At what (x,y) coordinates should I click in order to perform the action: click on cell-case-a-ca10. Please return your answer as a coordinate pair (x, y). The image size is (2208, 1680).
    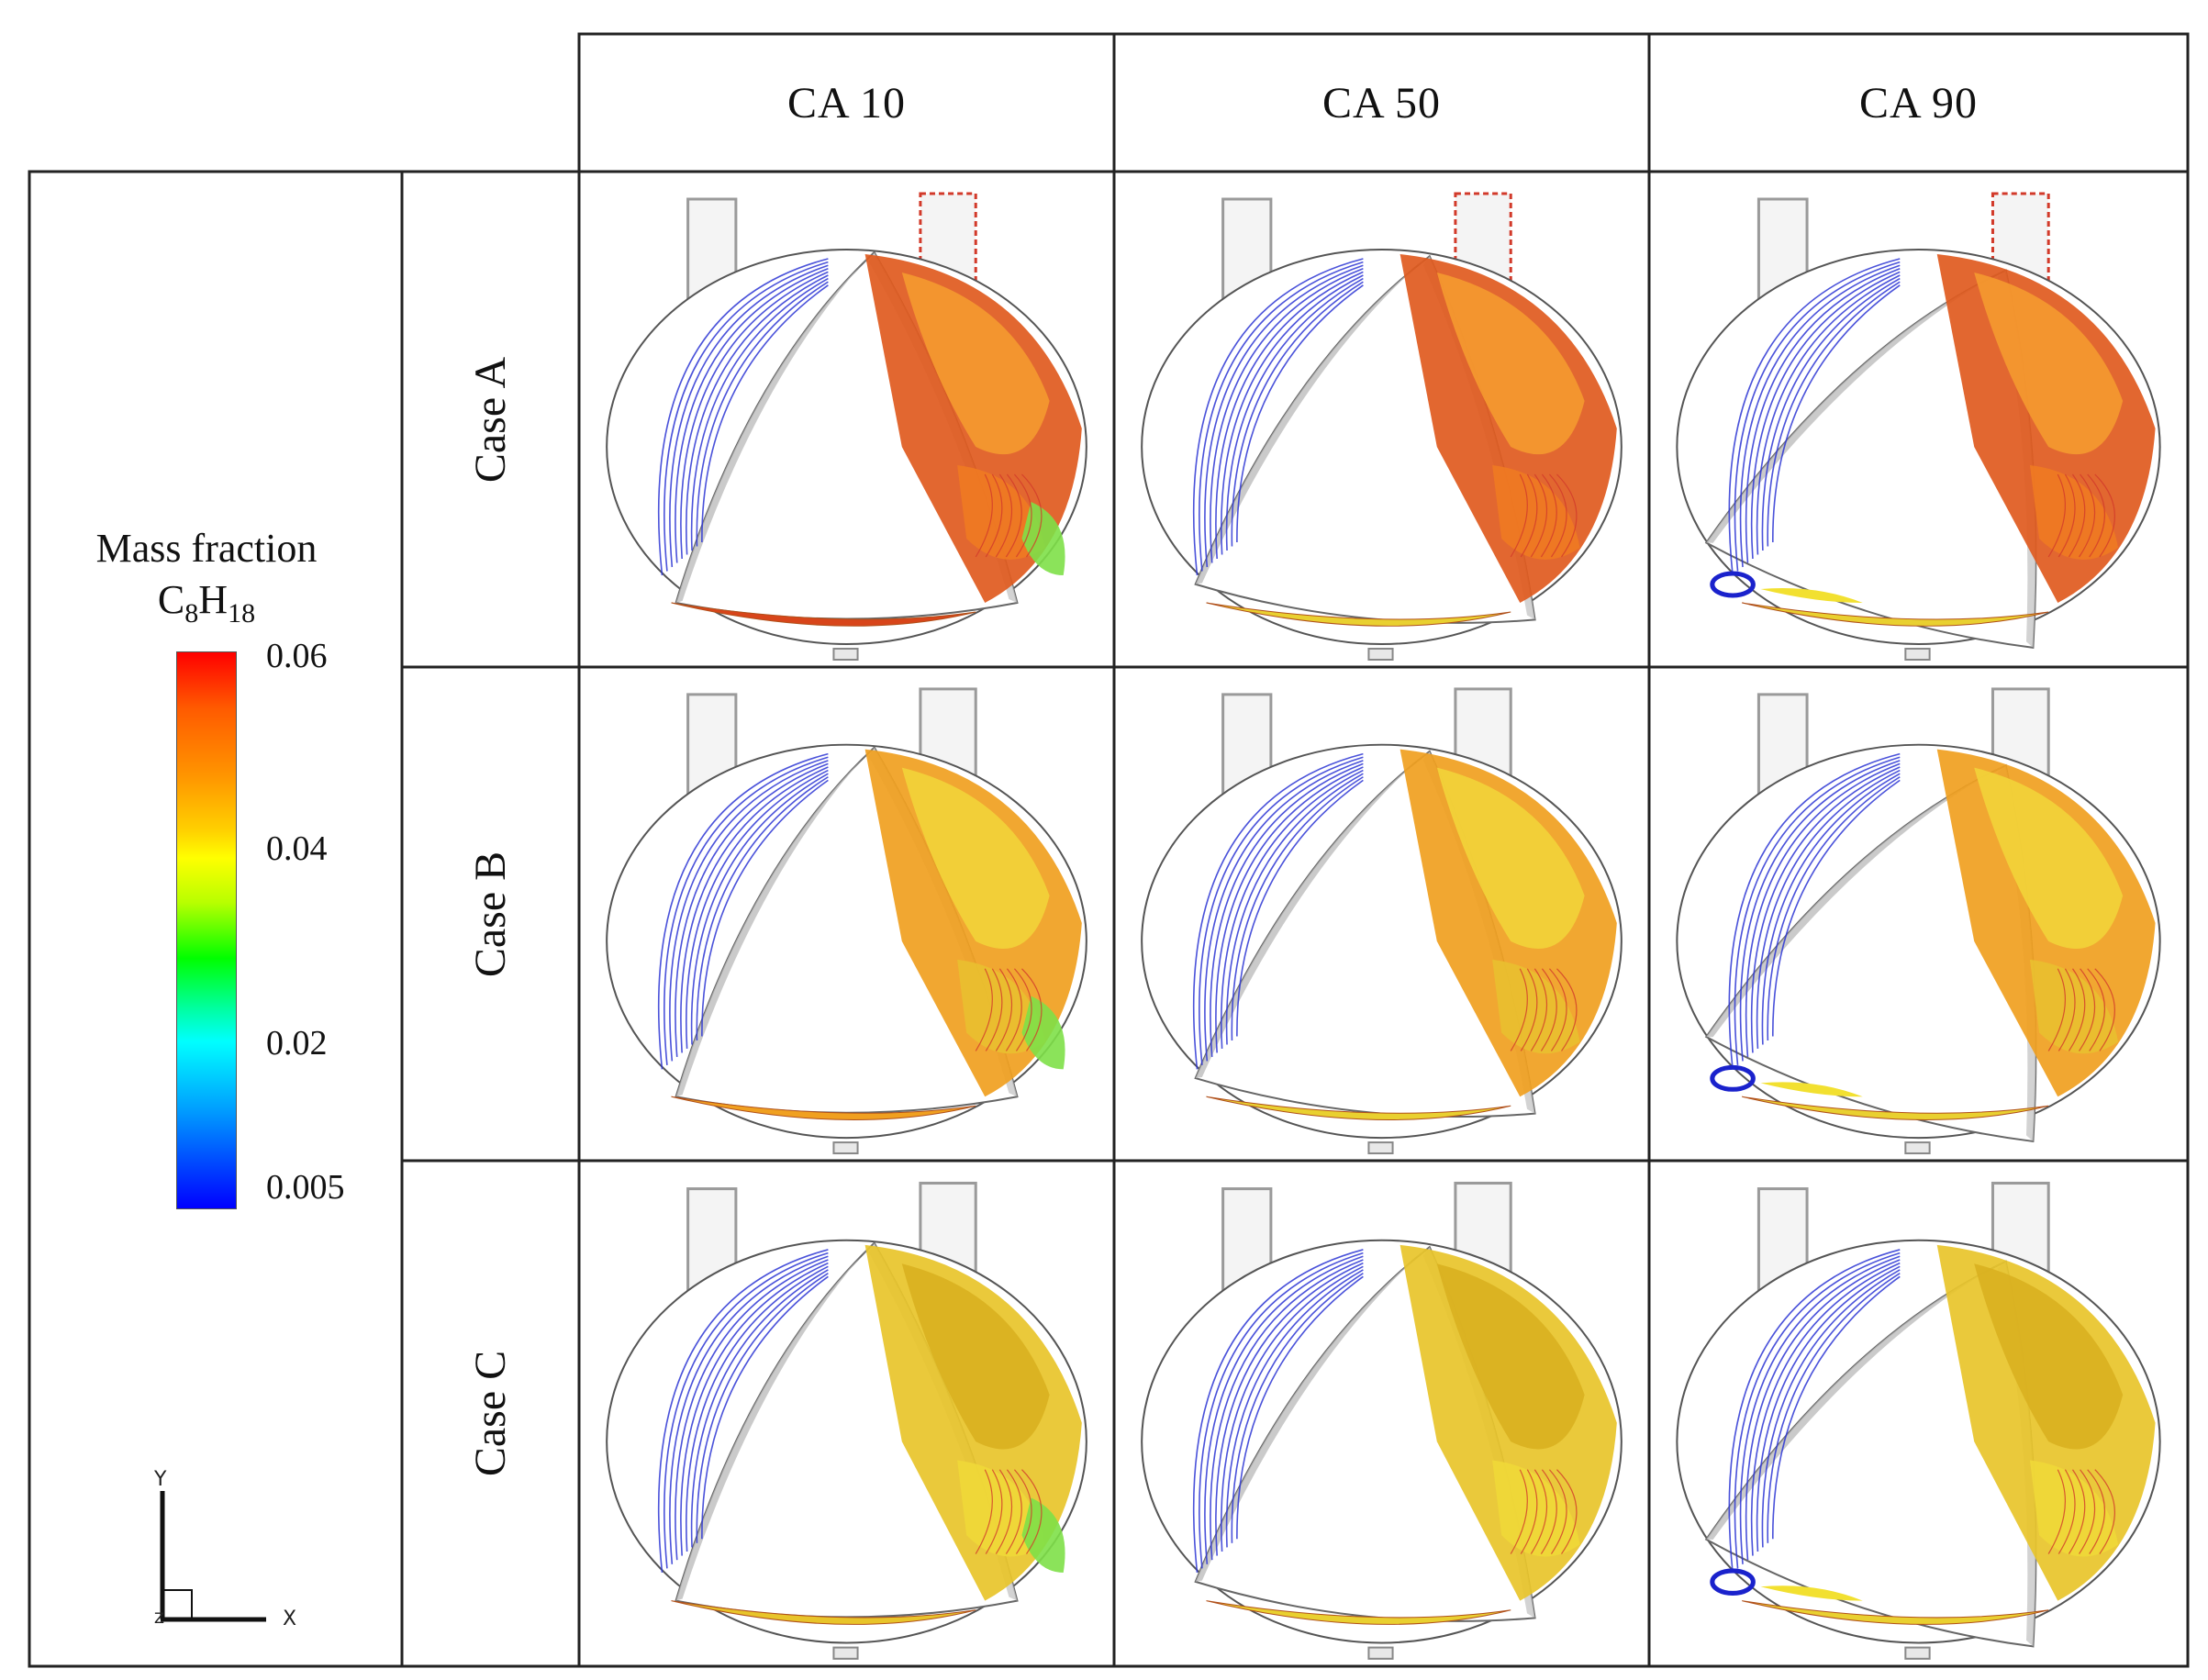
    Looking at the image, I should click on (846, 419).